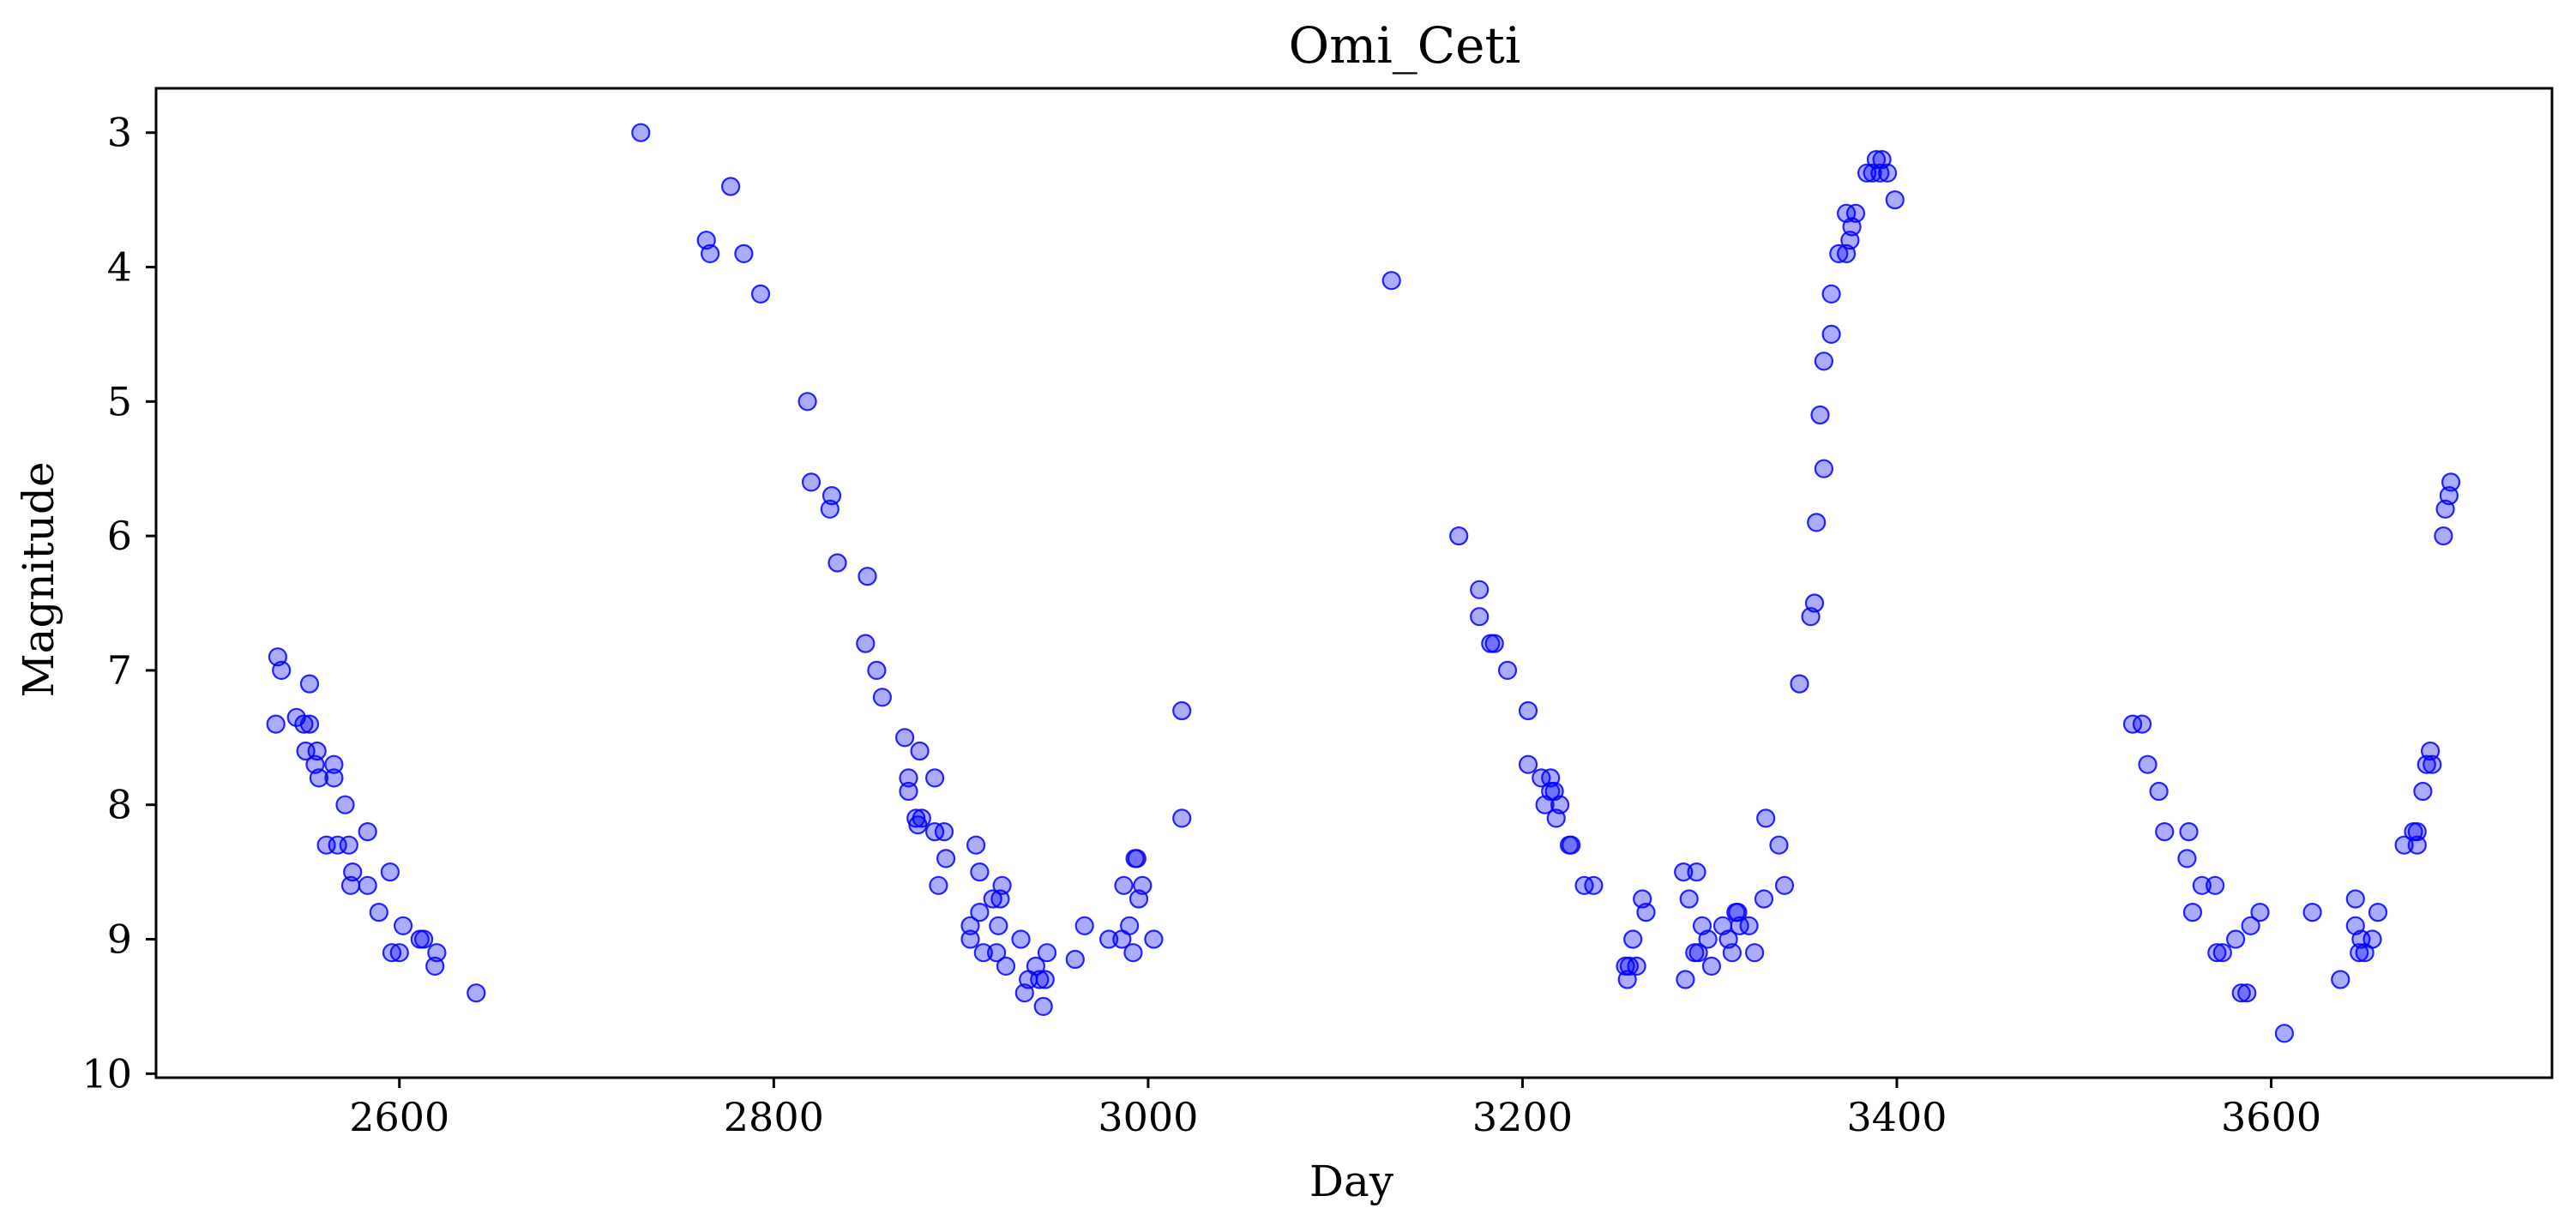 This screenshot has height=1232, width=2576. I want to click on y-axis-title: Magnitude, so click(38, 579).